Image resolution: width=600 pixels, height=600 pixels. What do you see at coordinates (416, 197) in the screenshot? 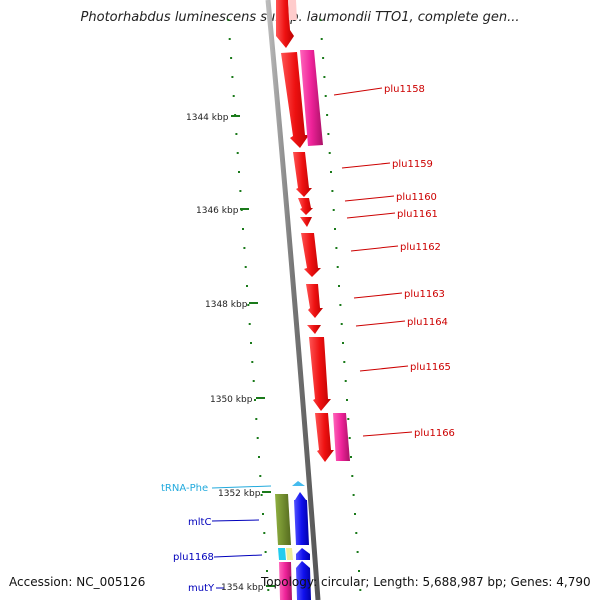
I see `gene-label-plu1160: plu1160` at bounding box center [416, 197].